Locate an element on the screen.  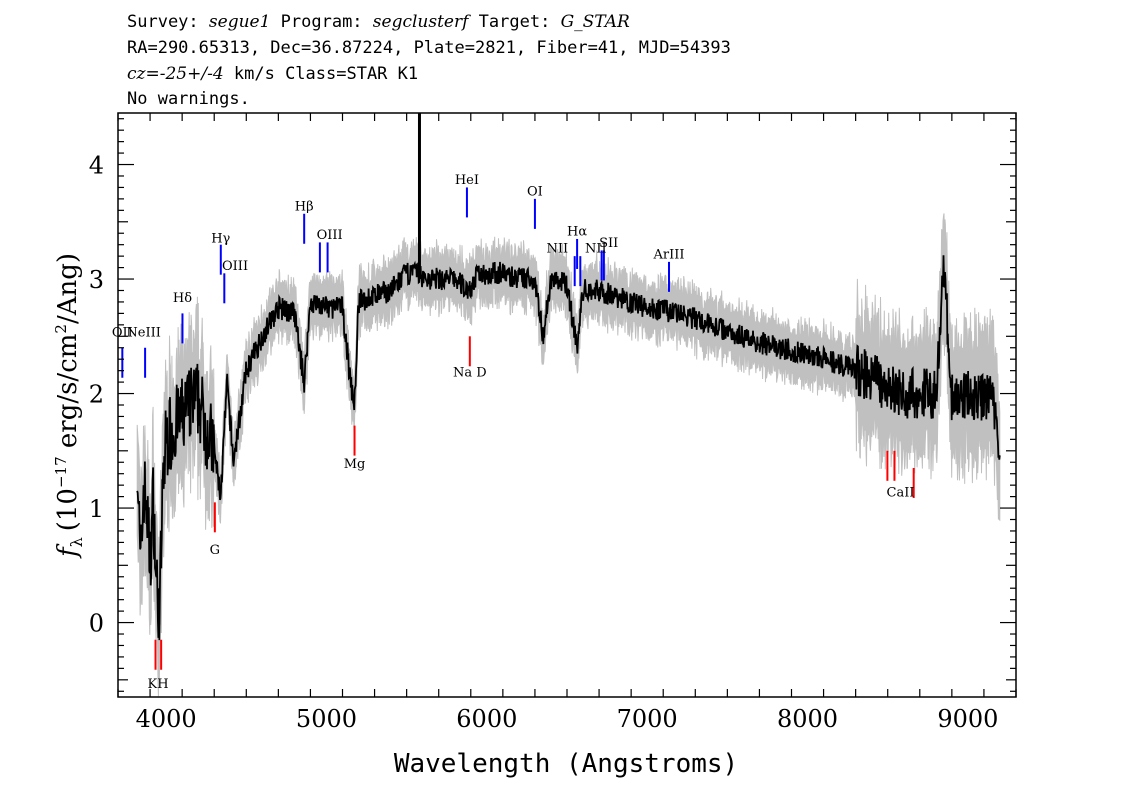
line-label-15: G is located at coordinates (215, 550).